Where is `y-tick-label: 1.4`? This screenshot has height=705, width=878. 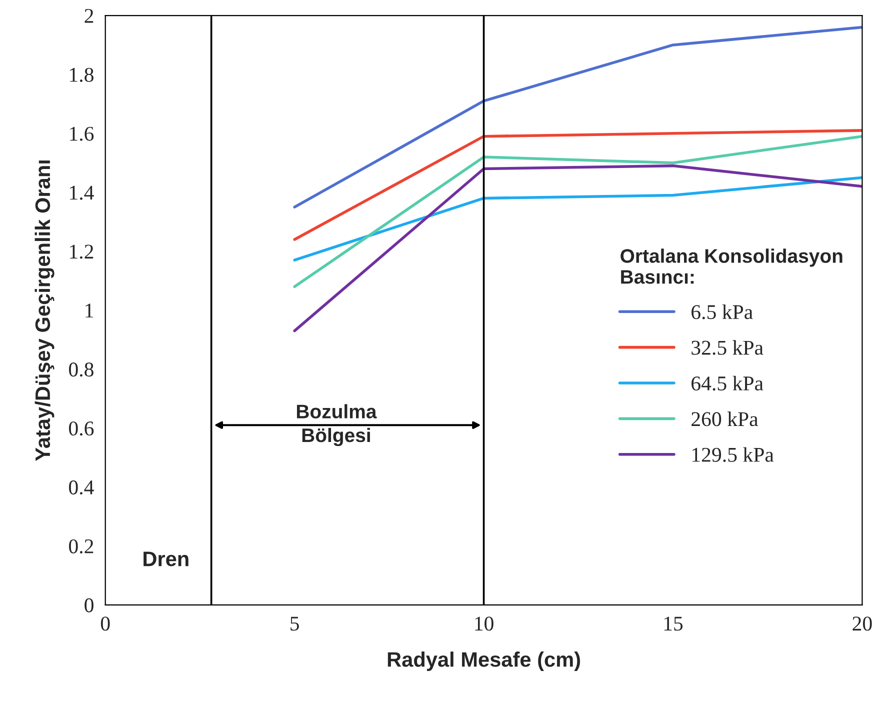 y-tick-label: 1.4 is located at coordinates (82, 193).